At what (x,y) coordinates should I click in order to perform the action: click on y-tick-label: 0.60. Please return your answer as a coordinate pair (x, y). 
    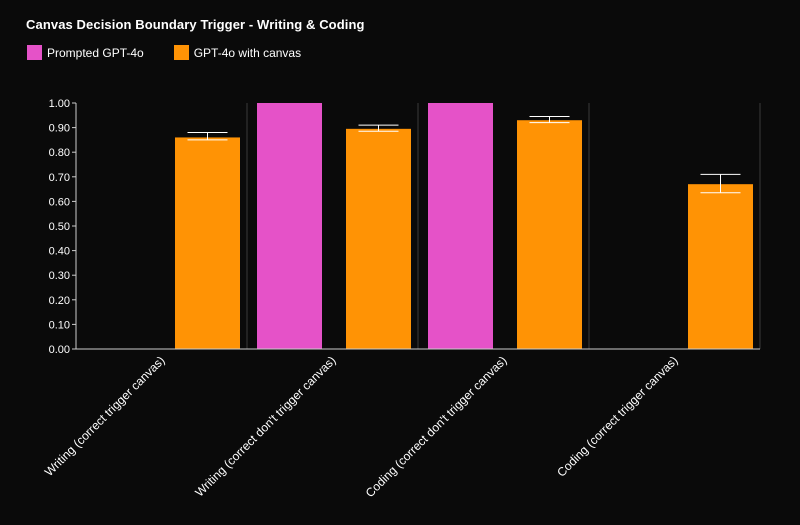
    Looking at the image, I should click on (59, 202).